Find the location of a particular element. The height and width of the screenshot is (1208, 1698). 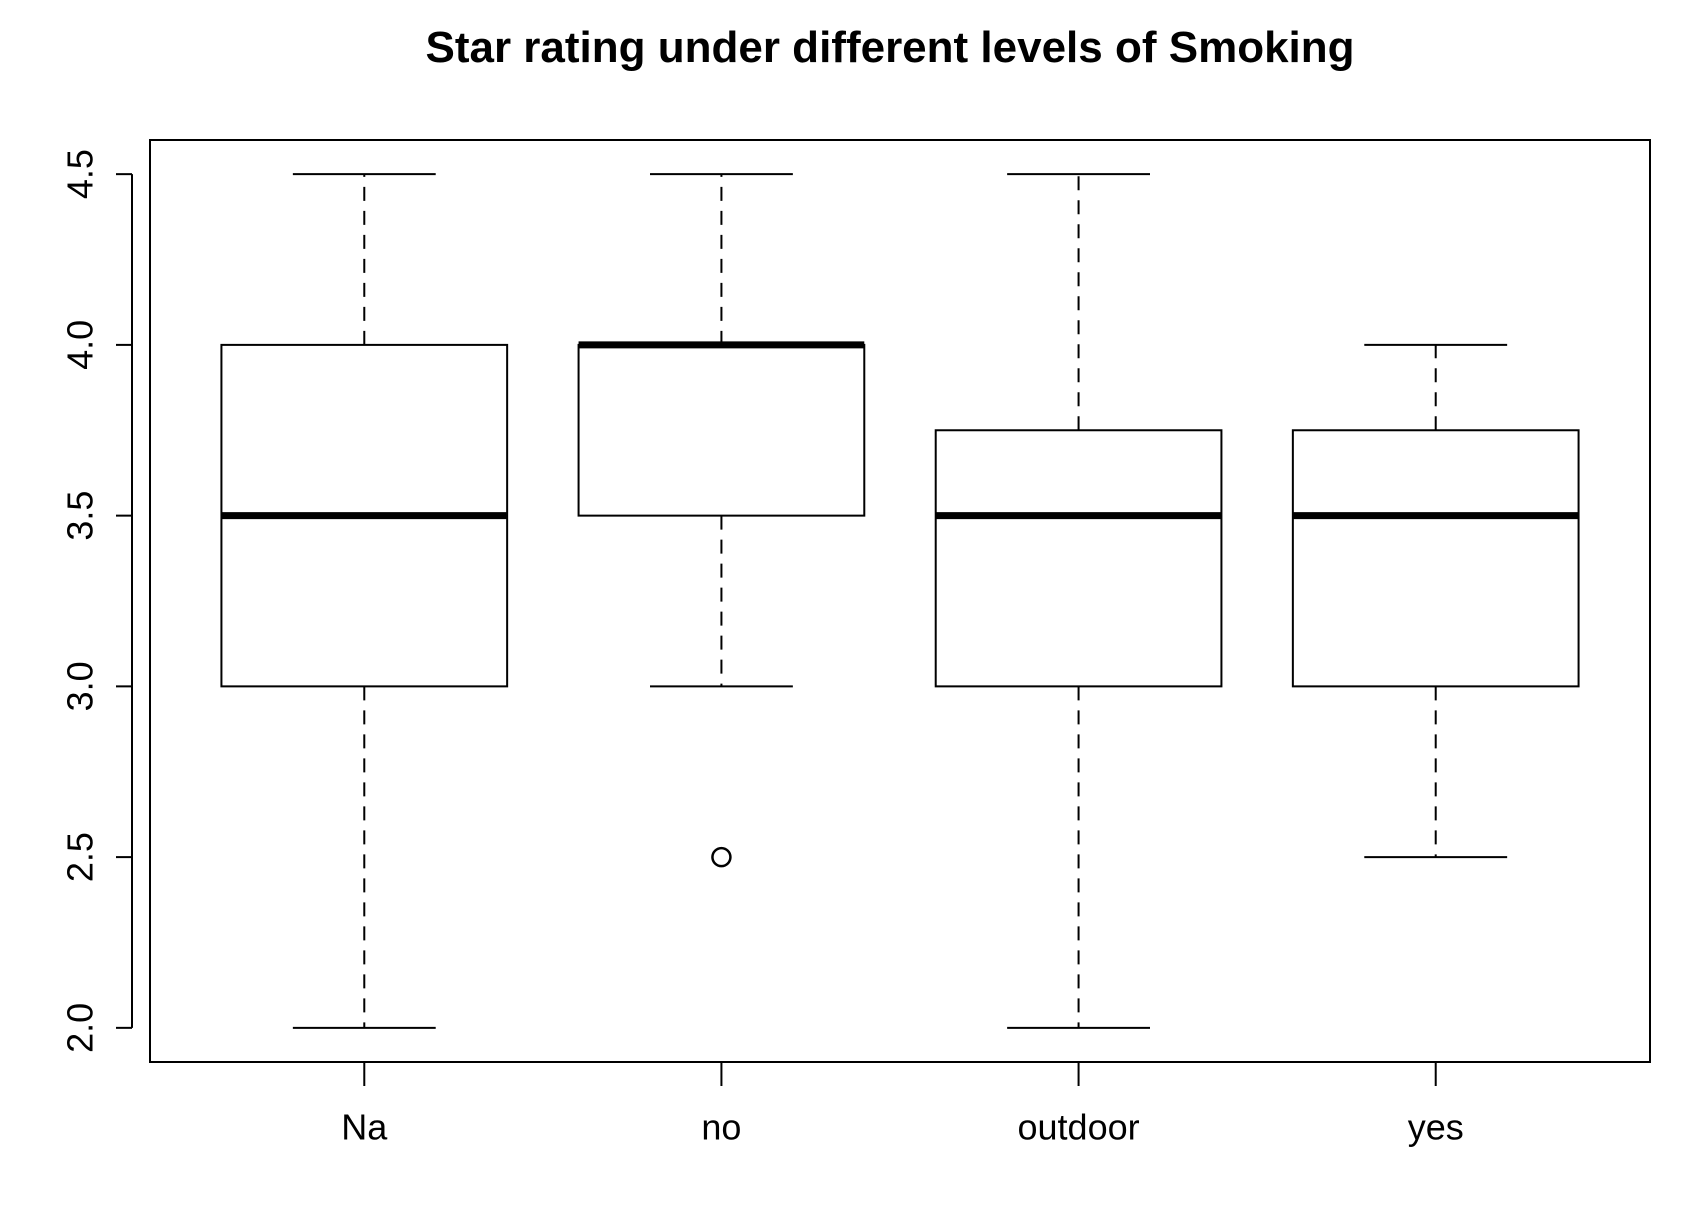

x-tick-label-no: no is located at coordinates (721, 1127).